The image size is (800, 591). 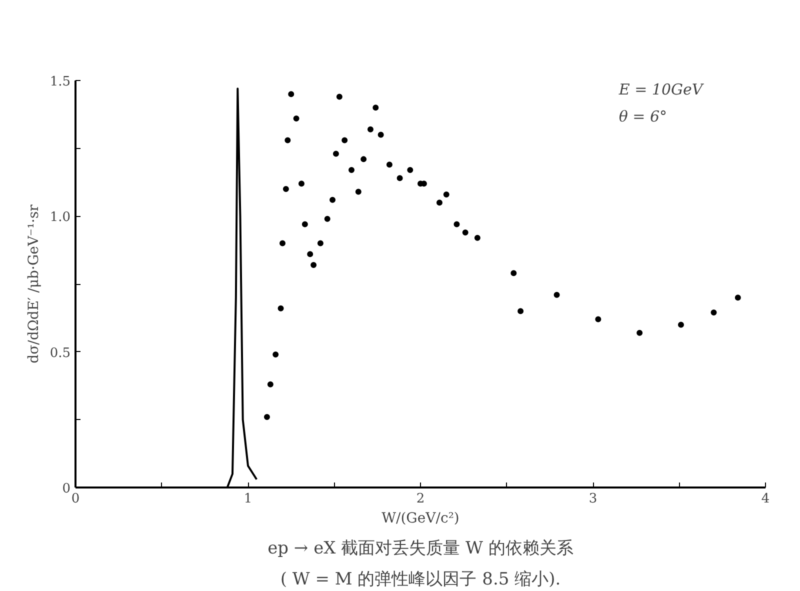 What do you see at coordinates (643, 117) in the screenshot?
I see `annotation: θ = 6°` at bounding box center [643, 117].